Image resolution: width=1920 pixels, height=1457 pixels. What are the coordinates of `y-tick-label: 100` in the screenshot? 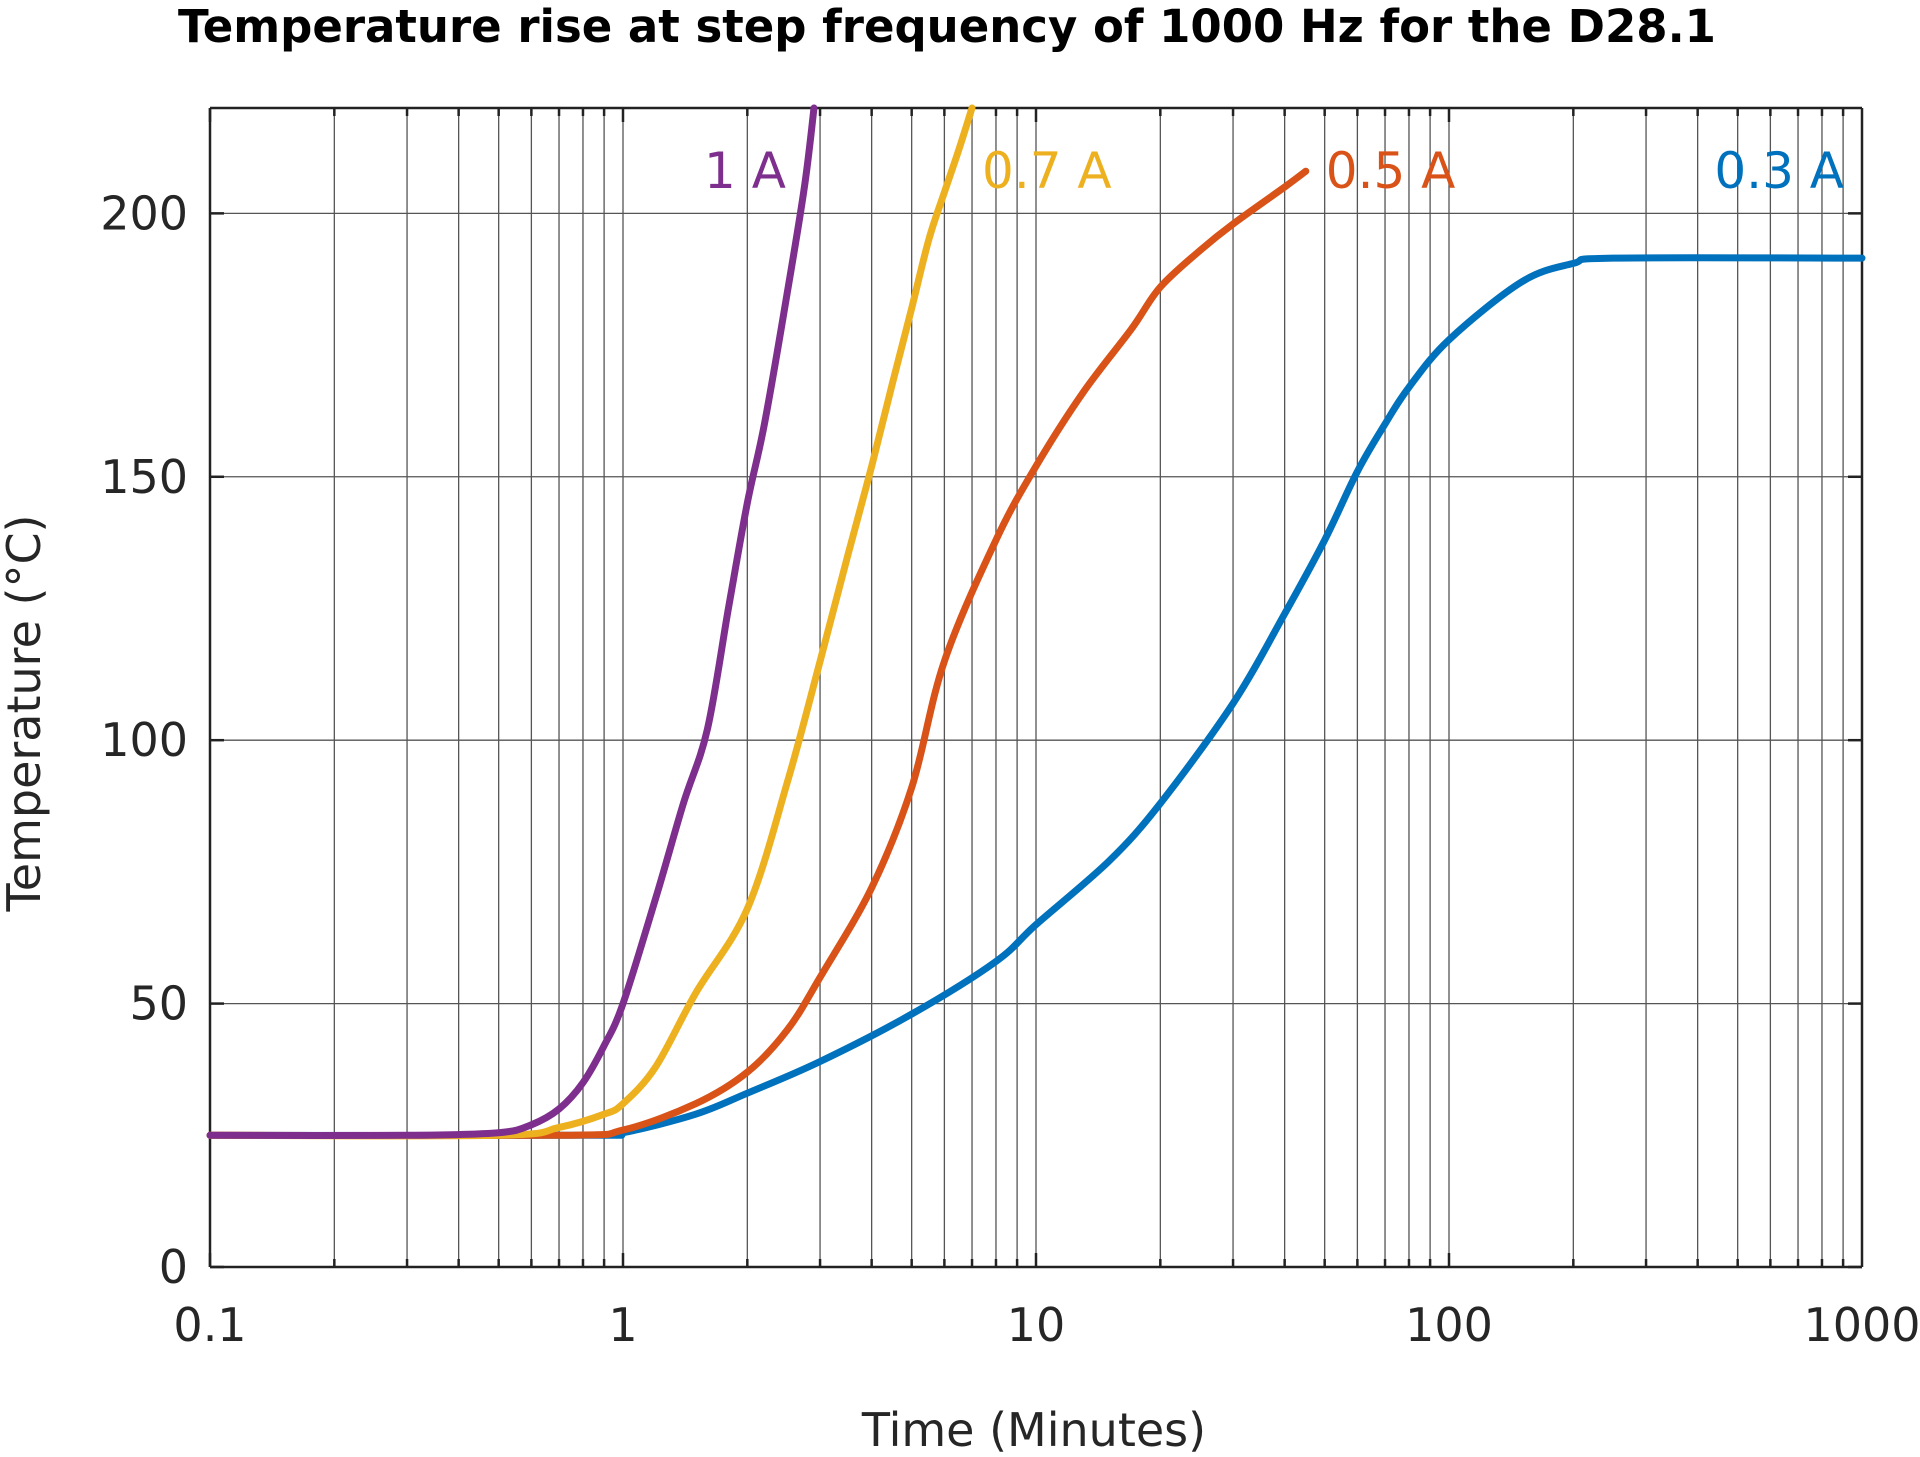 It's located at (144, 740).